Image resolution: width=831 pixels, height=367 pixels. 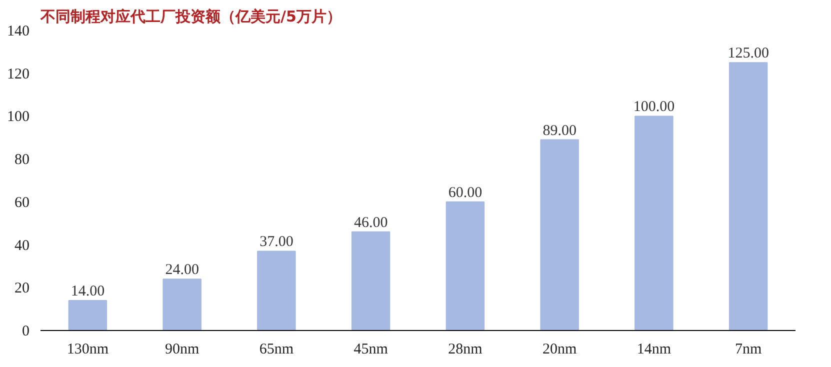 I want to click on data-label: 60.00, so click(x=465, y=192).